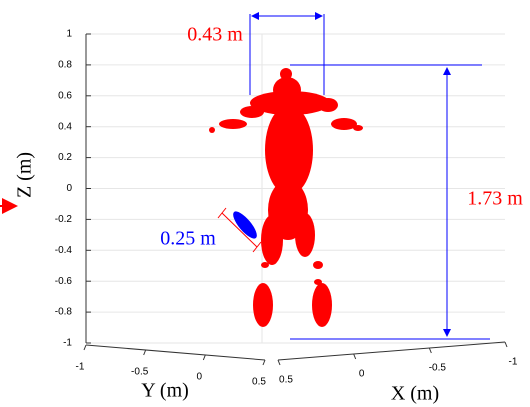 Image resolution: width=530 pixels, height=407 pixels. Describe the element at coordinates (438, 368) in the screenshot. I see `x-tick-label: -0.5` at that location.